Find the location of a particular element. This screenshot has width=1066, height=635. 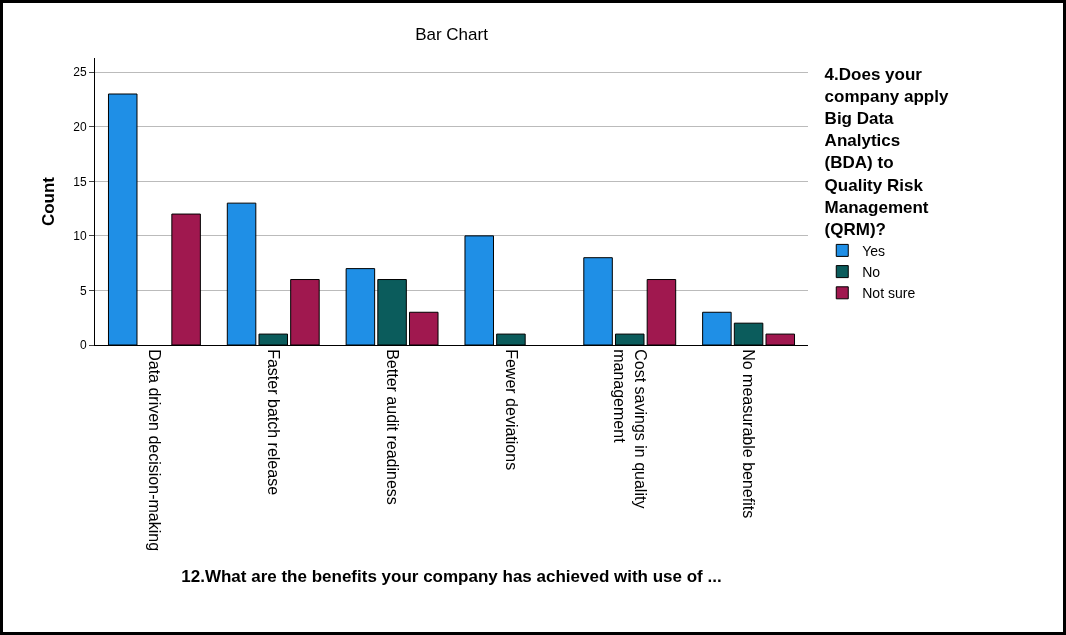

x-tick-label: Better audit readiness is located at coordinates (392, 427).